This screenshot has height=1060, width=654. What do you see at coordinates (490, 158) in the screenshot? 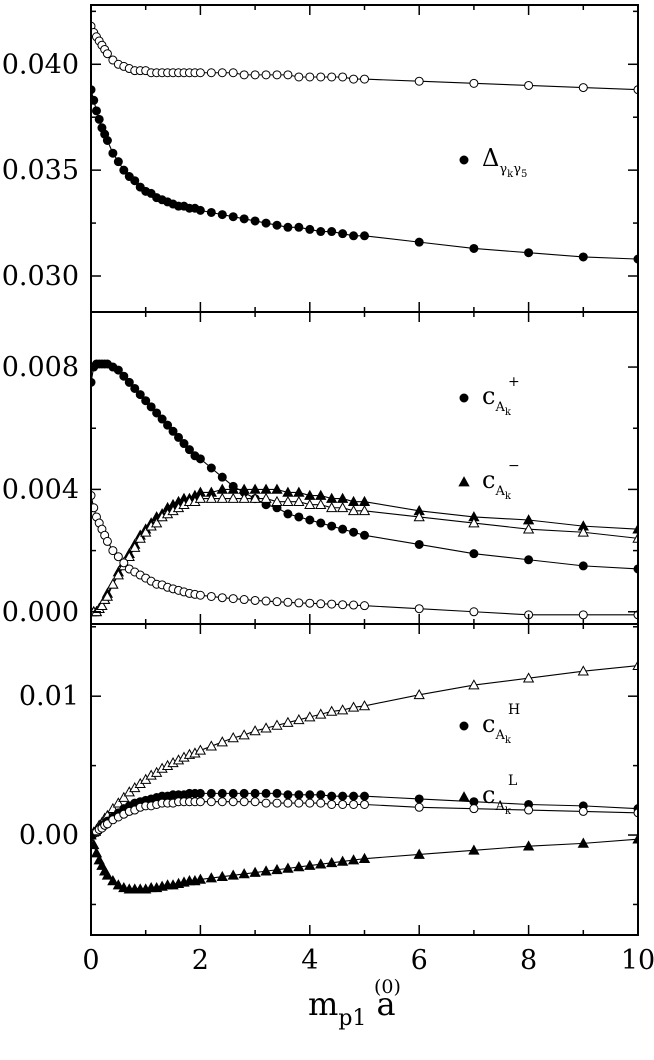
I see `legend-label-part: Δ` at bounding box center [490, 158].